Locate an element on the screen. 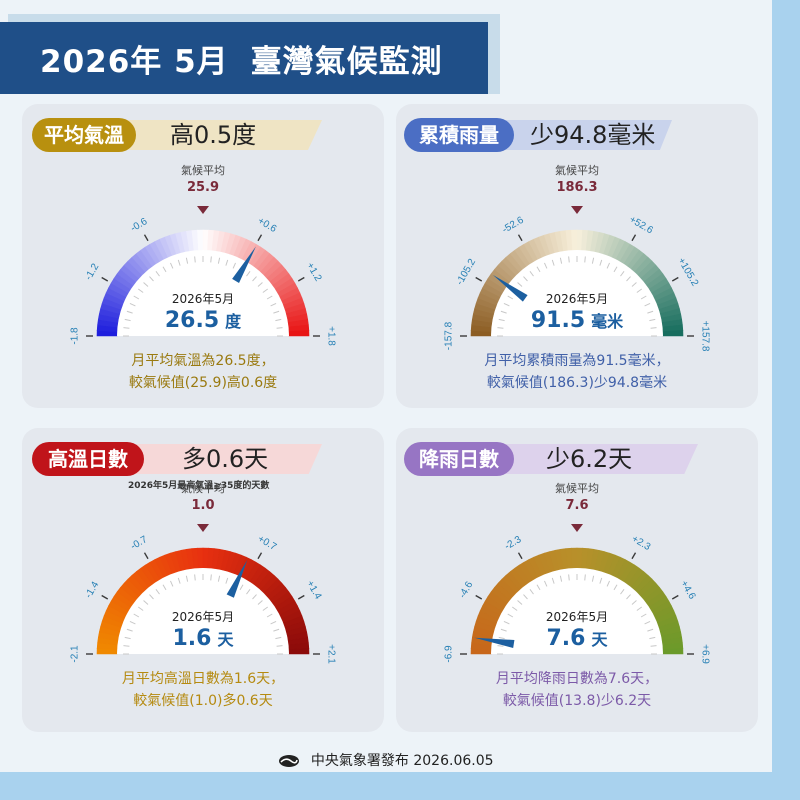 Image resolution: width=800 pixels, height=800 pixels. gauge-tick-label: +2.3 is located at coordinates (641, 544).